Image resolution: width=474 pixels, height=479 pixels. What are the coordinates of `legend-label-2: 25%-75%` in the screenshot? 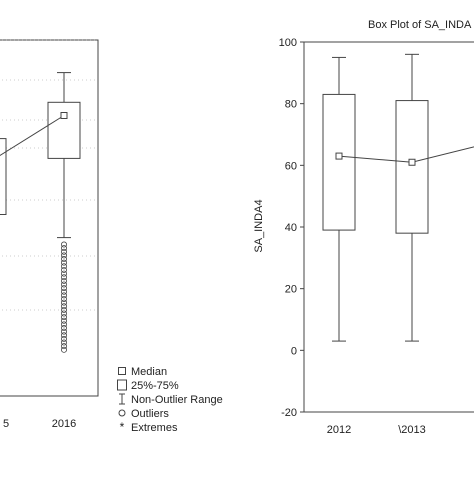 It's located at (155, 386).